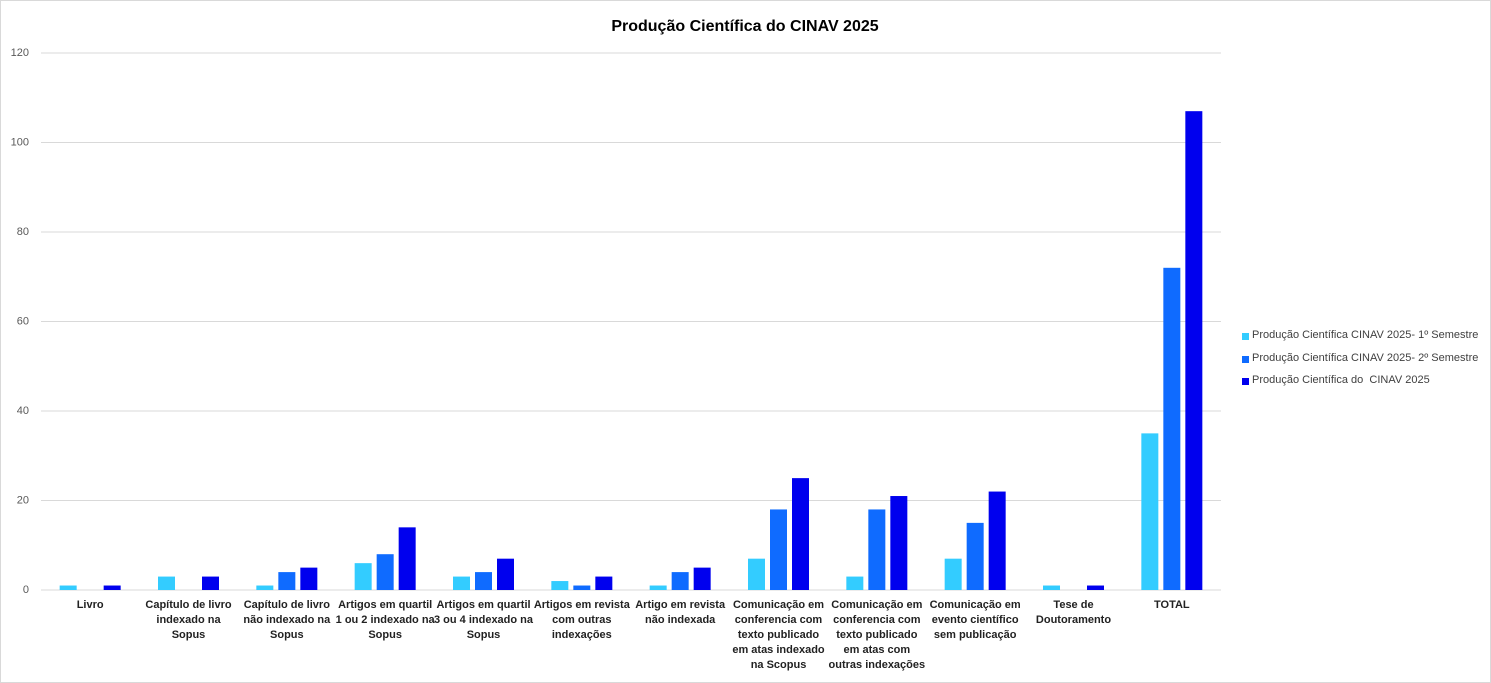 The image size is (1491, 683). What do you see at coordinates (23, 321) in the screenshot?
I see `y-tick-label: 60` at bounding box center [23, 321].